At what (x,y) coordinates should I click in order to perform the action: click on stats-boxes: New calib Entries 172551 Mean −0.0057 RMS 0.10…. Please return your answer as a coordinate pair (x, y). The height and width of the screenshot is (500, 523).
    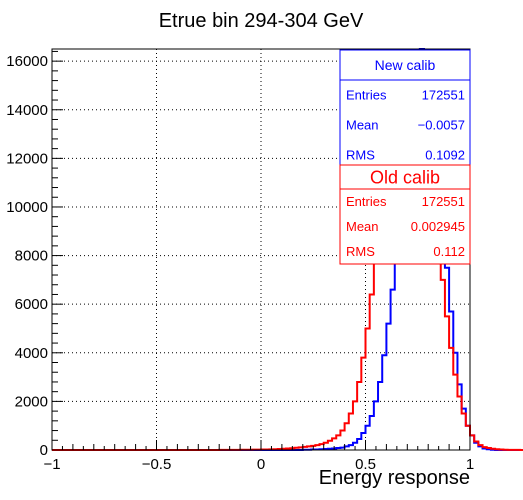
    Looking at the image, I should click on (405, 157).